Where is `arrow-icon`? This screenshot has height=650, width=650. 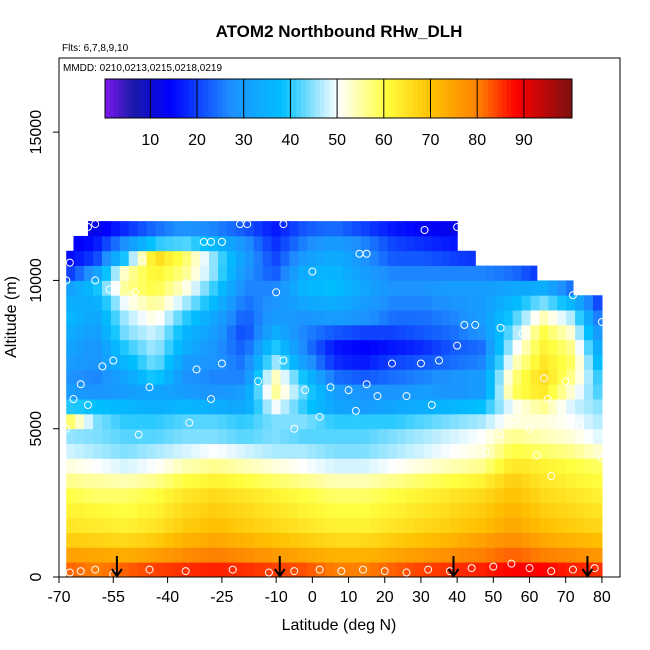 arrow-icon is located at coordinates (117, 567).